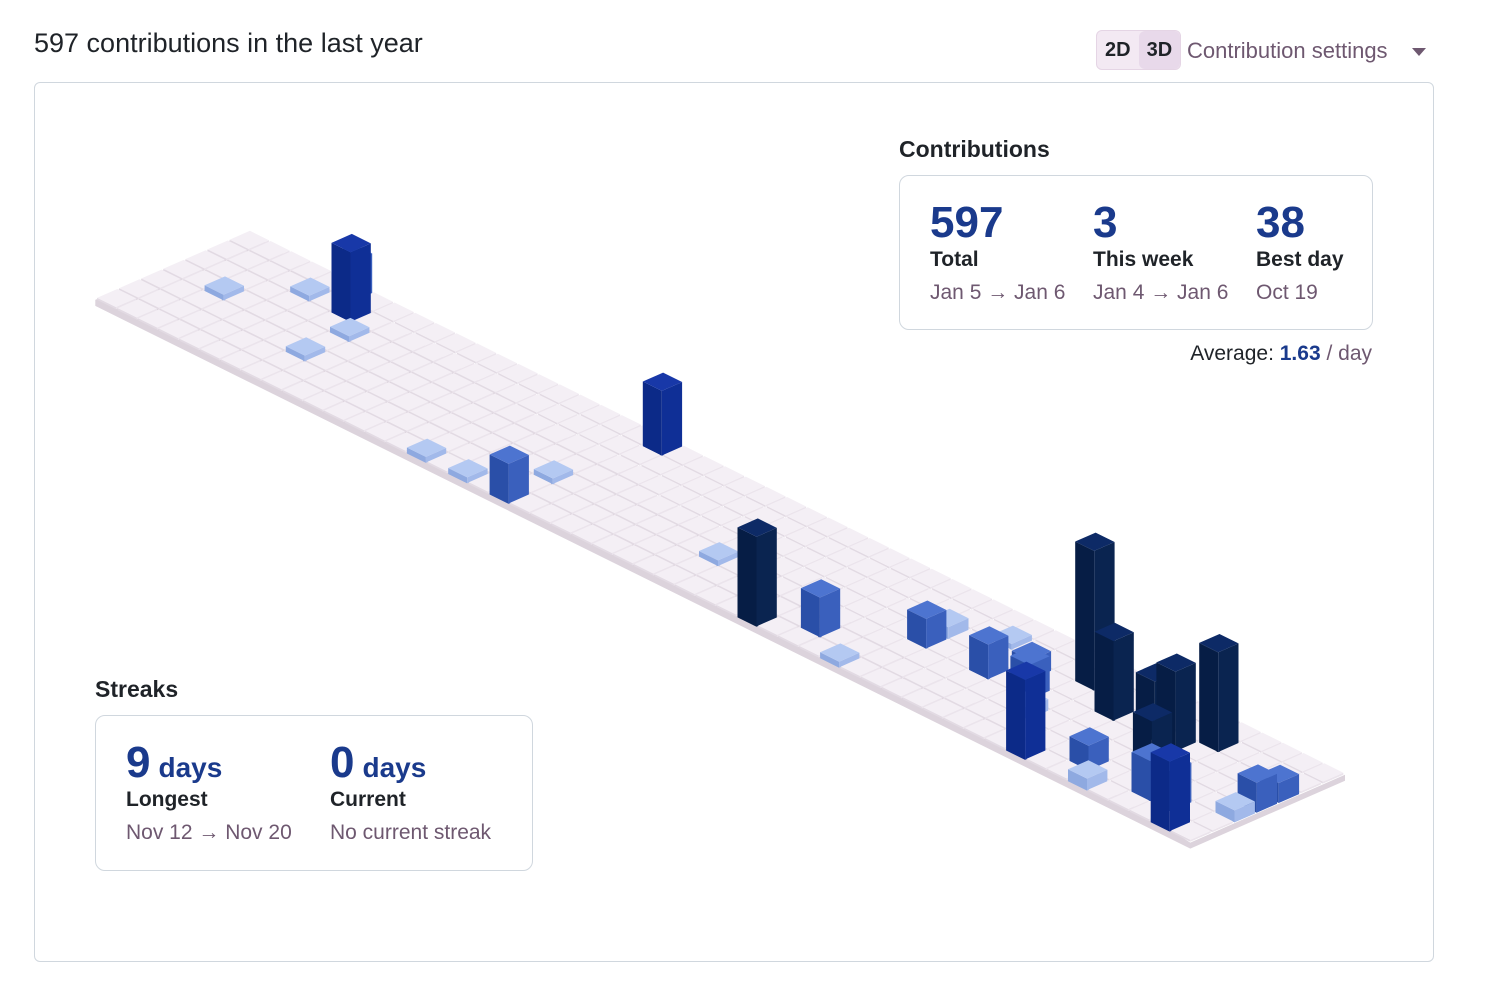  I want to click on settings-caret, so click(1419, 52).